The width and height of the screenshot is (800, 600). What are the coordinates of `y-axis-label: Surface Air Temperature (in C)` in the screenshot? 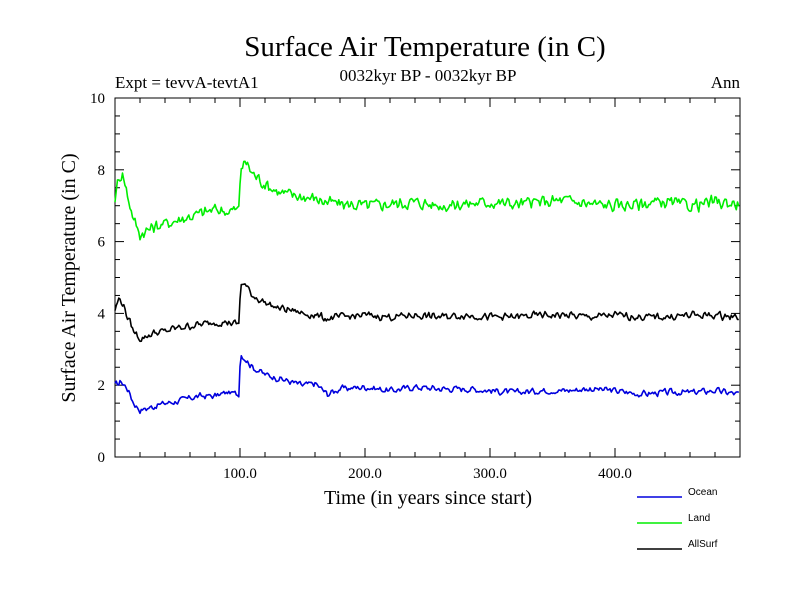 It's located at (69, 277).